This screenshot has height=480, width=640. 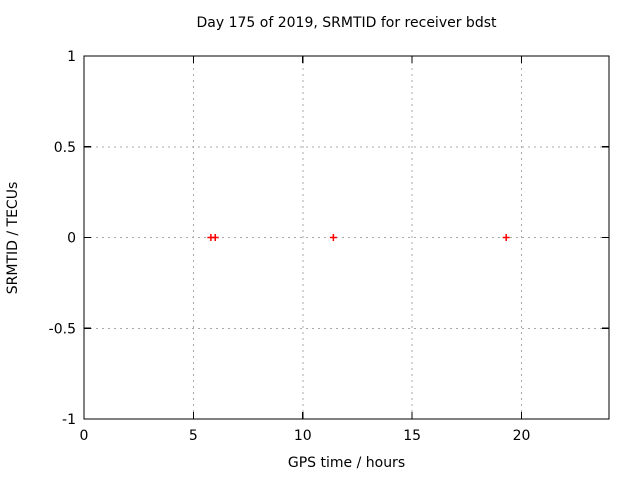 What do you see at coordinates (71, 57) in the screenshot?
I see `y-tick-label: 1` at bounding box center [71, 57].